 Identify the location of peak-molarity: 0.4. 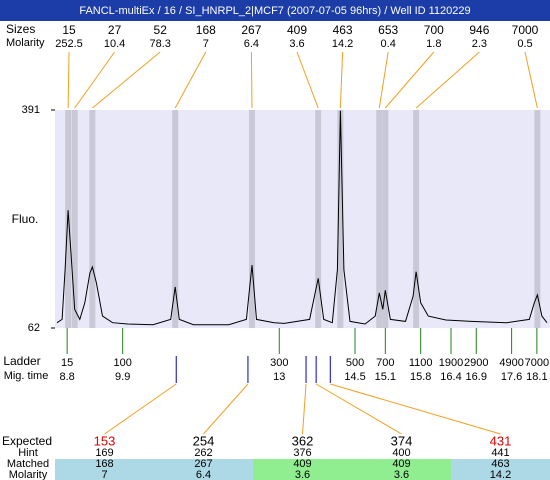
(388, 44).